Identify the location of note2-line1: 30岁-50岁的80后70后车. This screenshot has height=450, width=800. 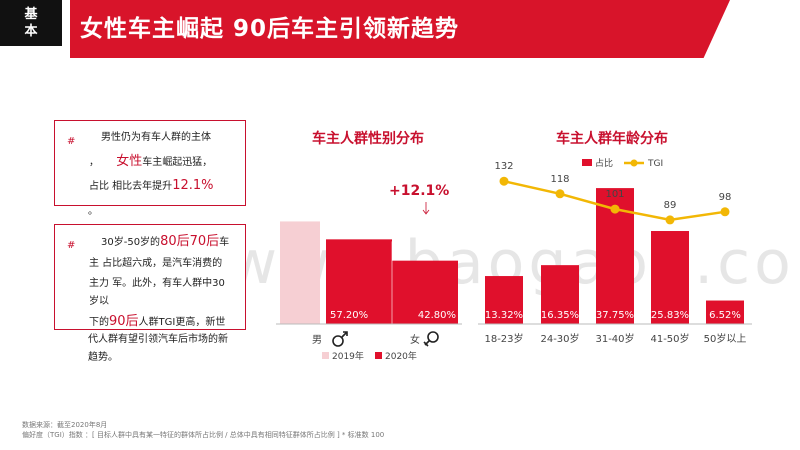
(165, 242).